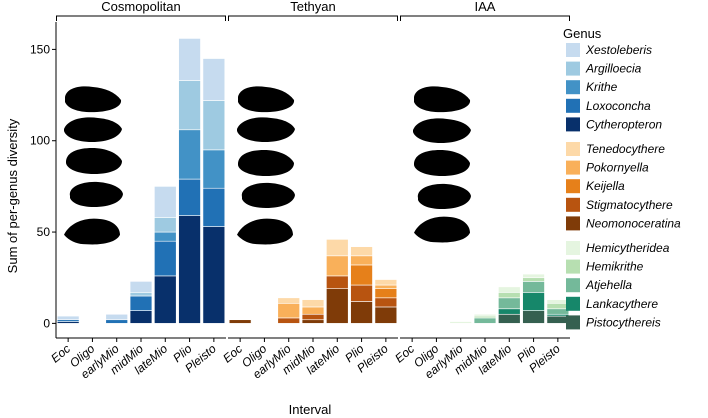 The height and width of the screenshot is (418, 708). What do you see at coordinates (533, 276) in the screenshot?
I see `bar-iaa-plio-hemicytheridea` at bounding box center [533, 276].